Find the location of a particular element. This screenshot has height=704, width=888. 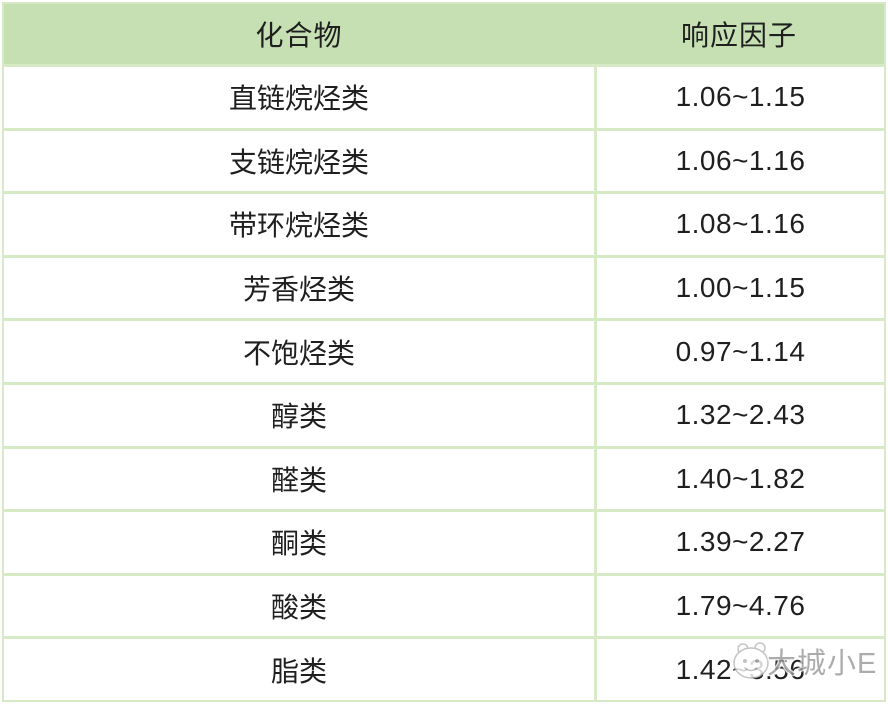

cell-compound: 酮类 is located at coordinates (298, 544).